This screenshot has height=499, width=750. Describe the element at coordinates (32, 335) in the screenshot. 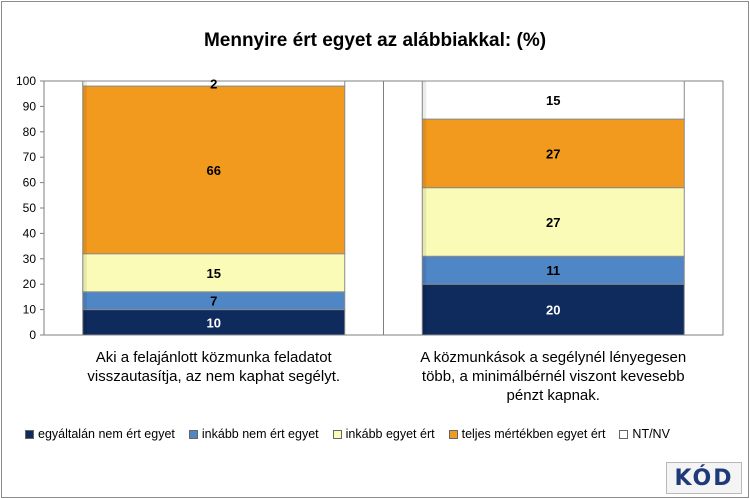

I see `y-tick-label: 0` at that location.